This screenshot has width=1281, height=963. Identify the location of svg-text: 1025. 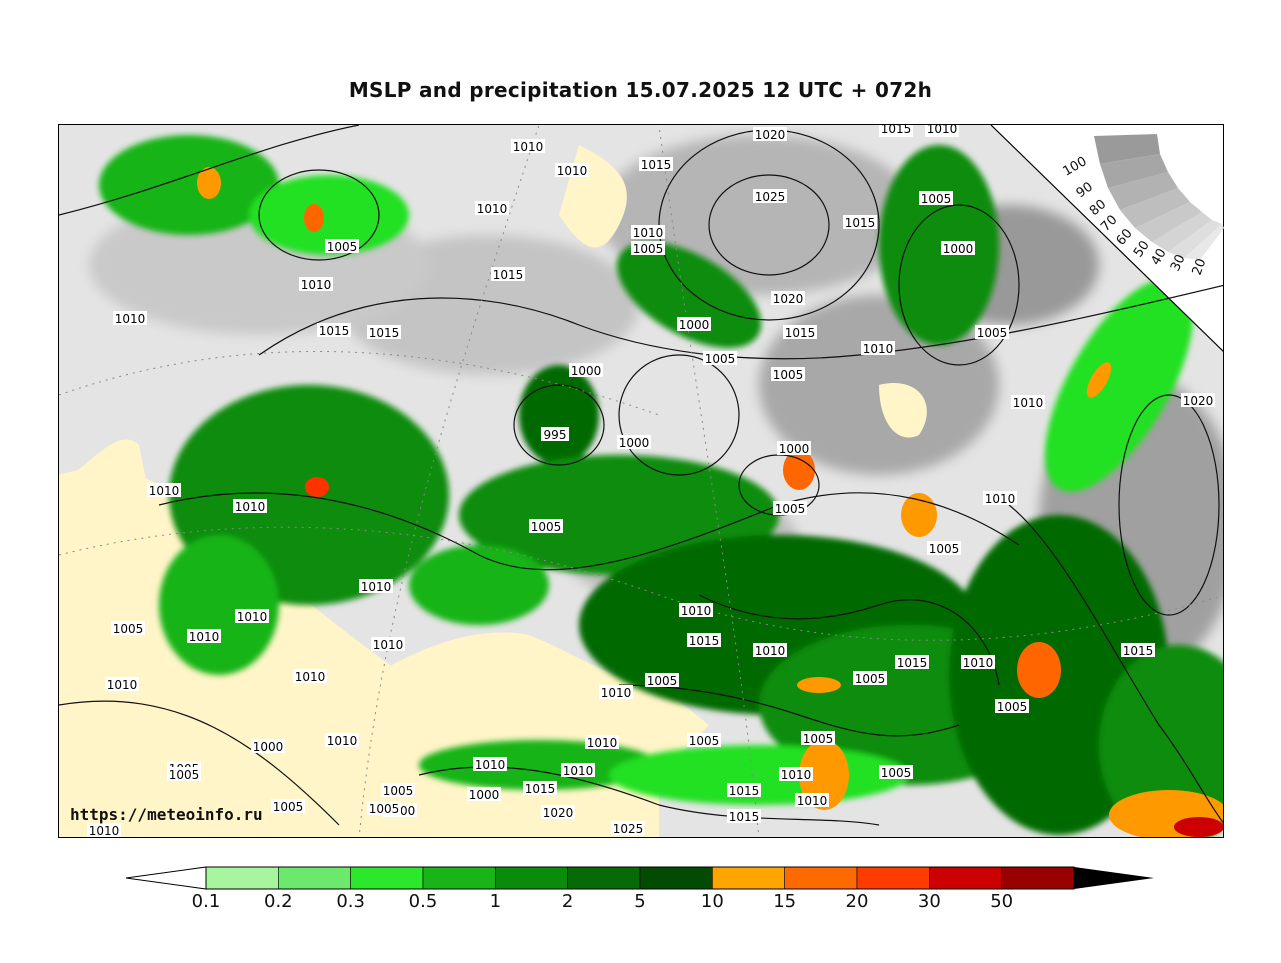
(628, 829).